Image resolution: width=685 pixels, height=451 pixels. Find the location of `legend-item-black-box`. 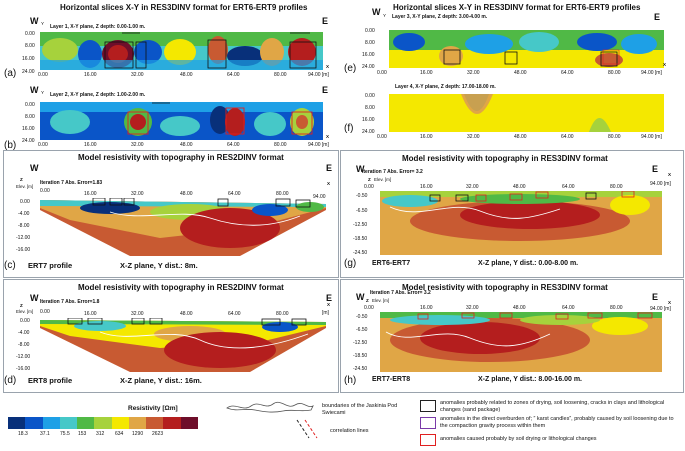

legend-item-black-box is located at coordinates (428, 406).